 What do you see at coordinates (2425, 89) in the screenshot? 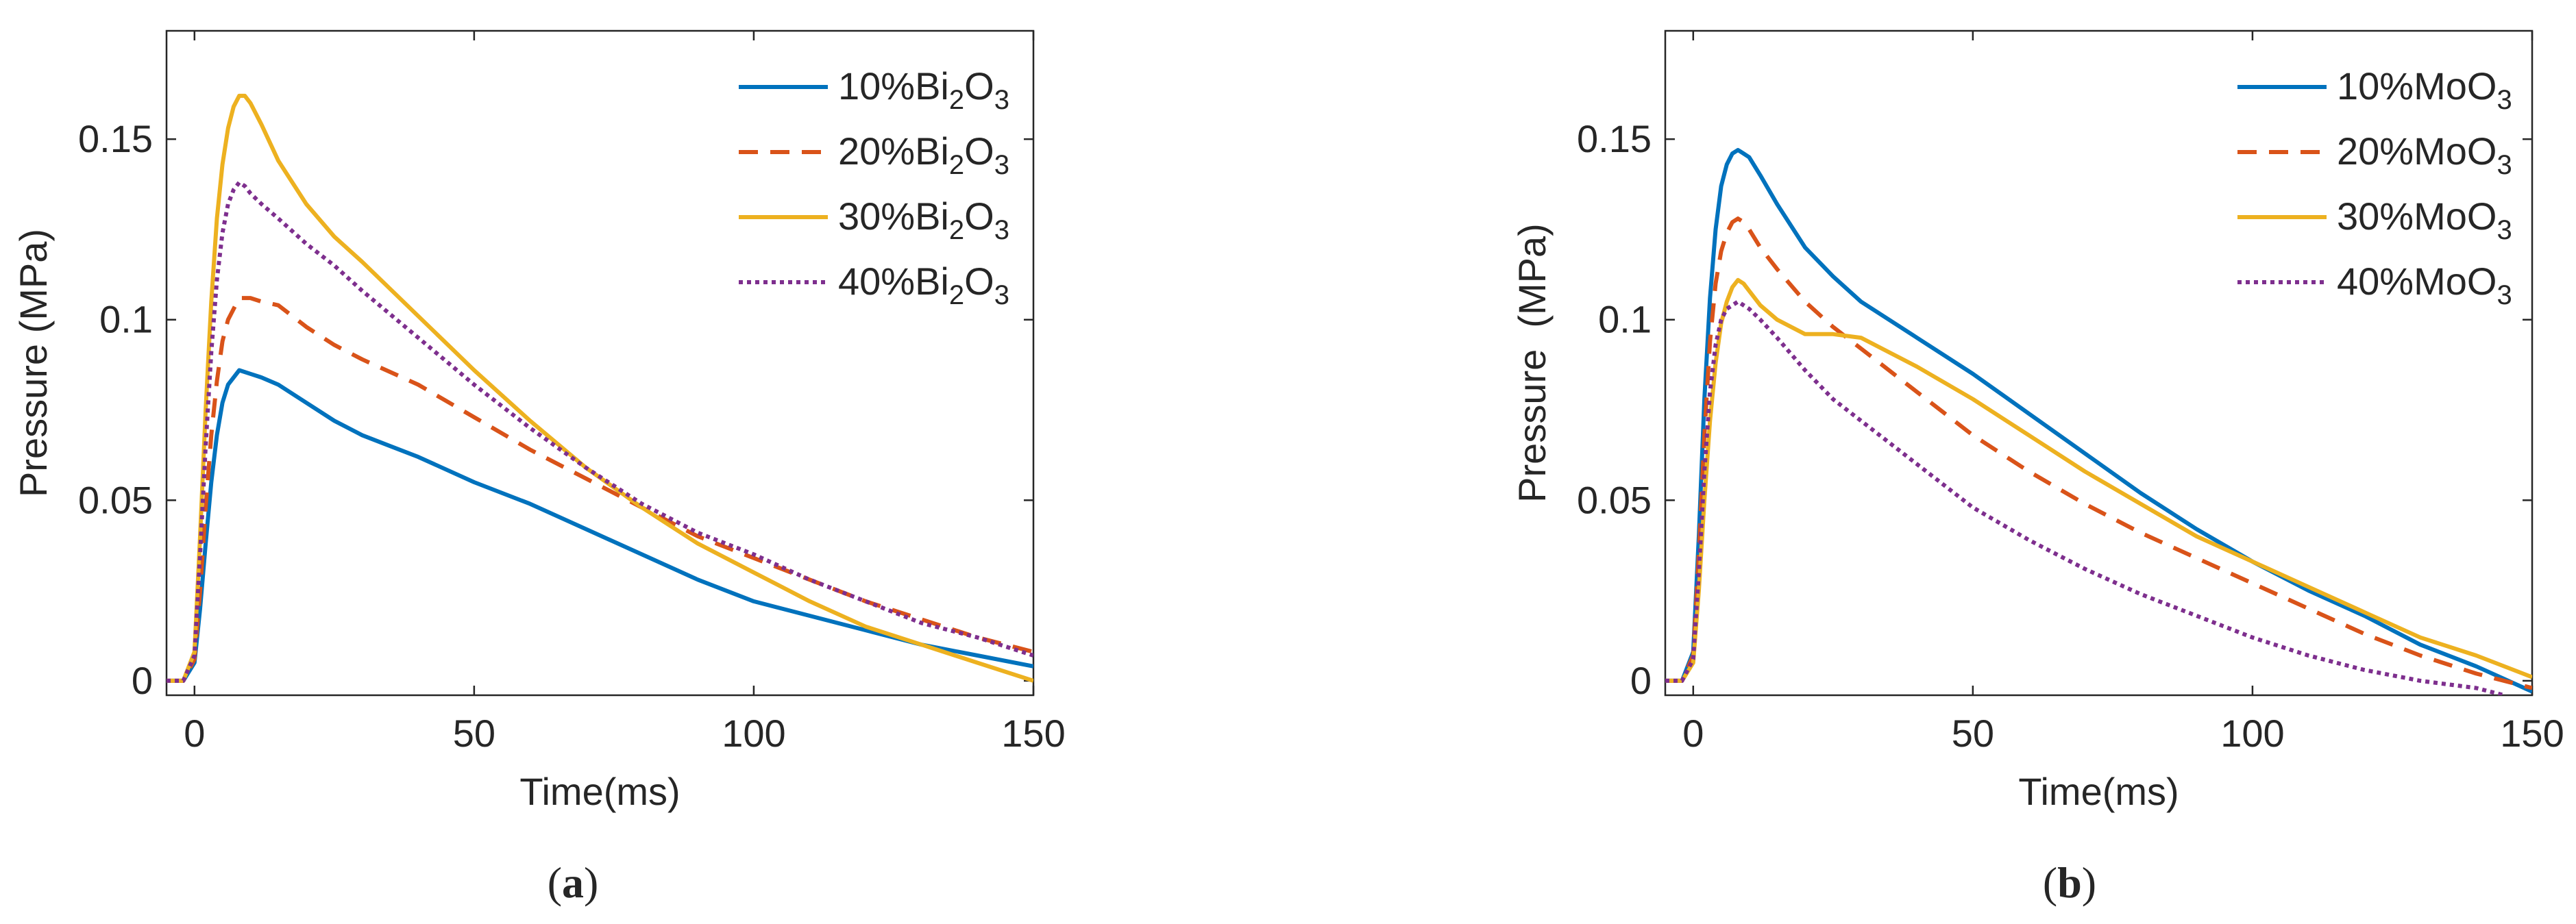
I see `legend-label: 10%MoO3` at bounding box center [2425, 89].